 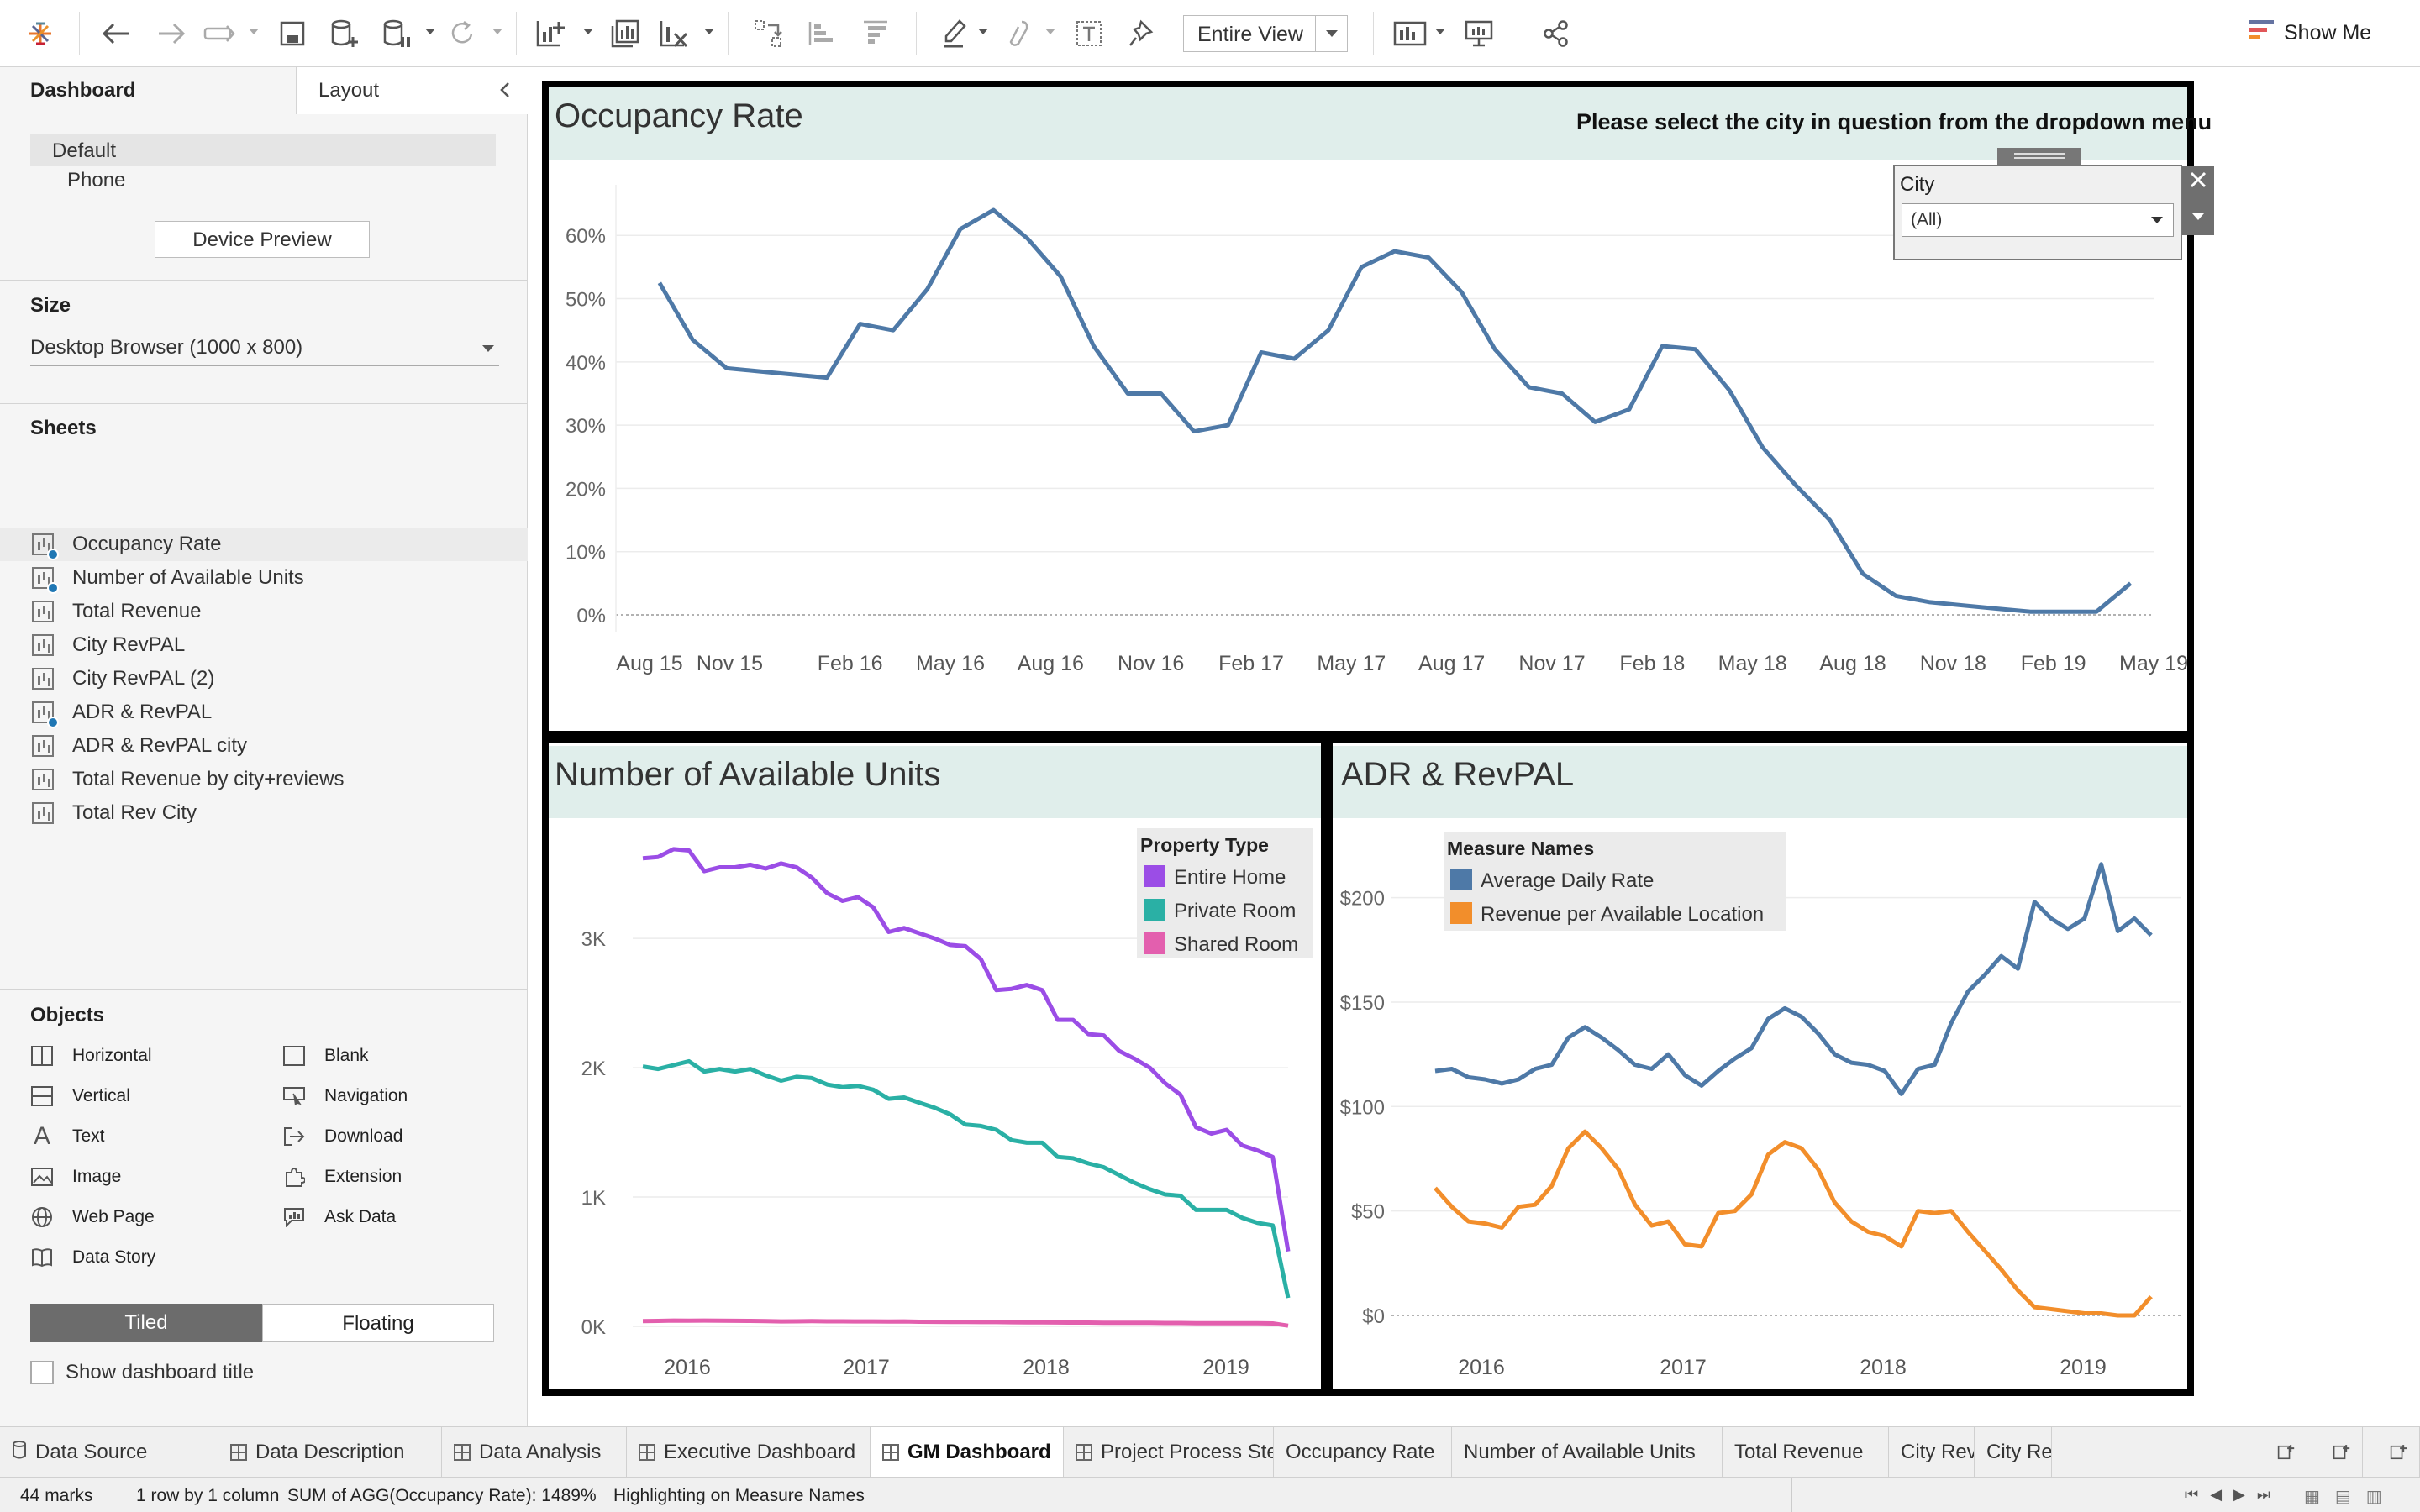 What do you see at coordinates (875, 33) in the screenshot?
I see `sort-descending-icon` at bounding box center [875, 33].